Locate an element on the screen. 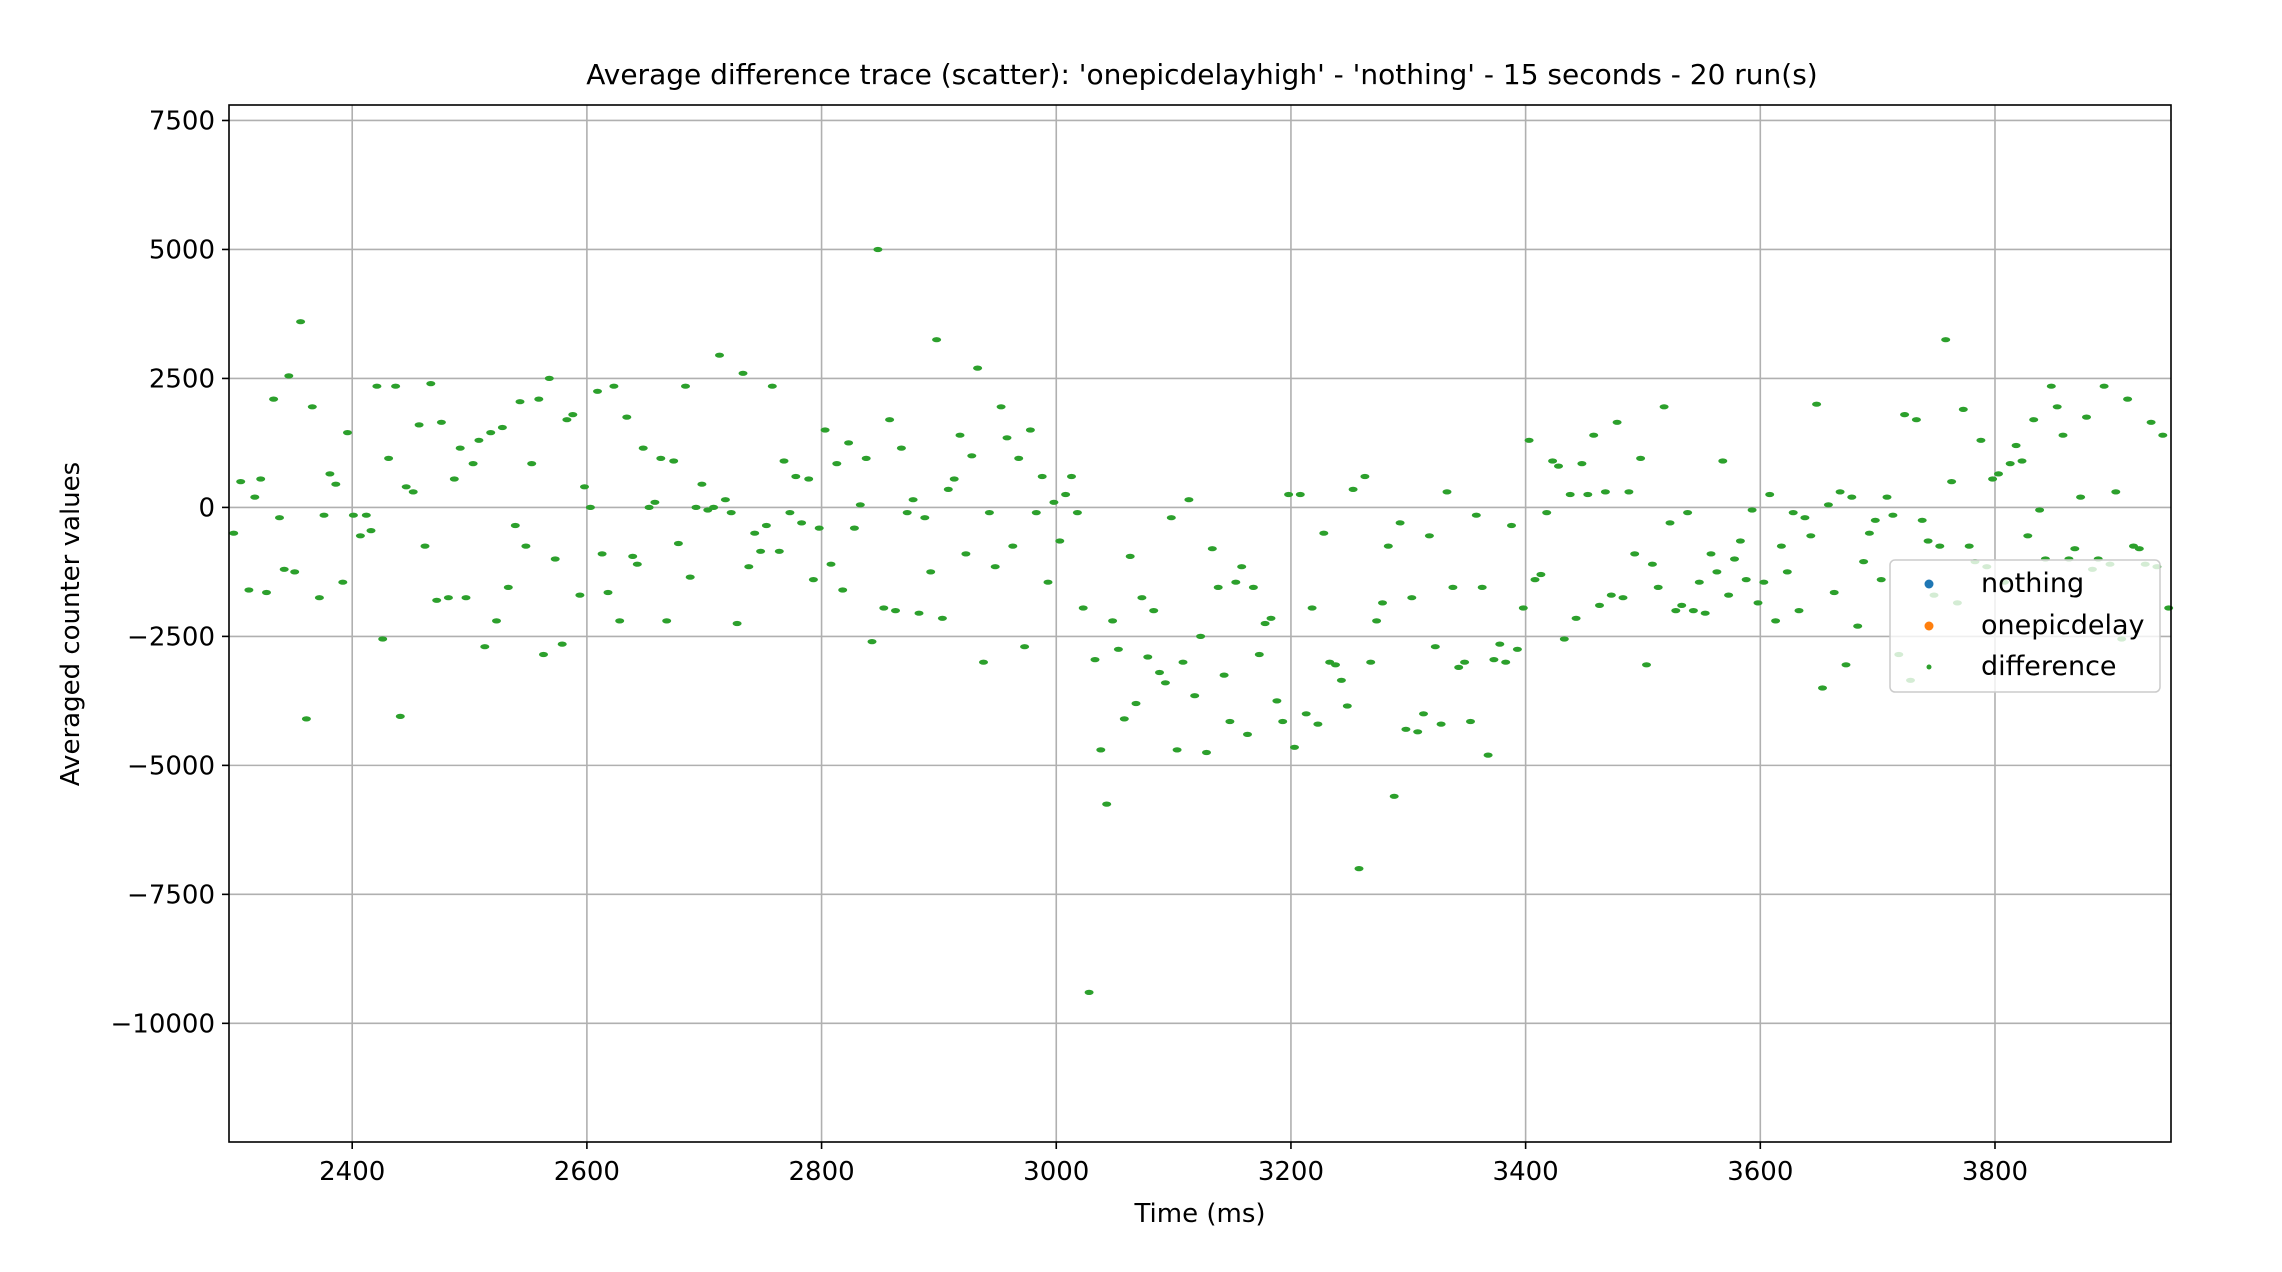  x-tick-label: 3600 is located at coordinates (1760, 1172).